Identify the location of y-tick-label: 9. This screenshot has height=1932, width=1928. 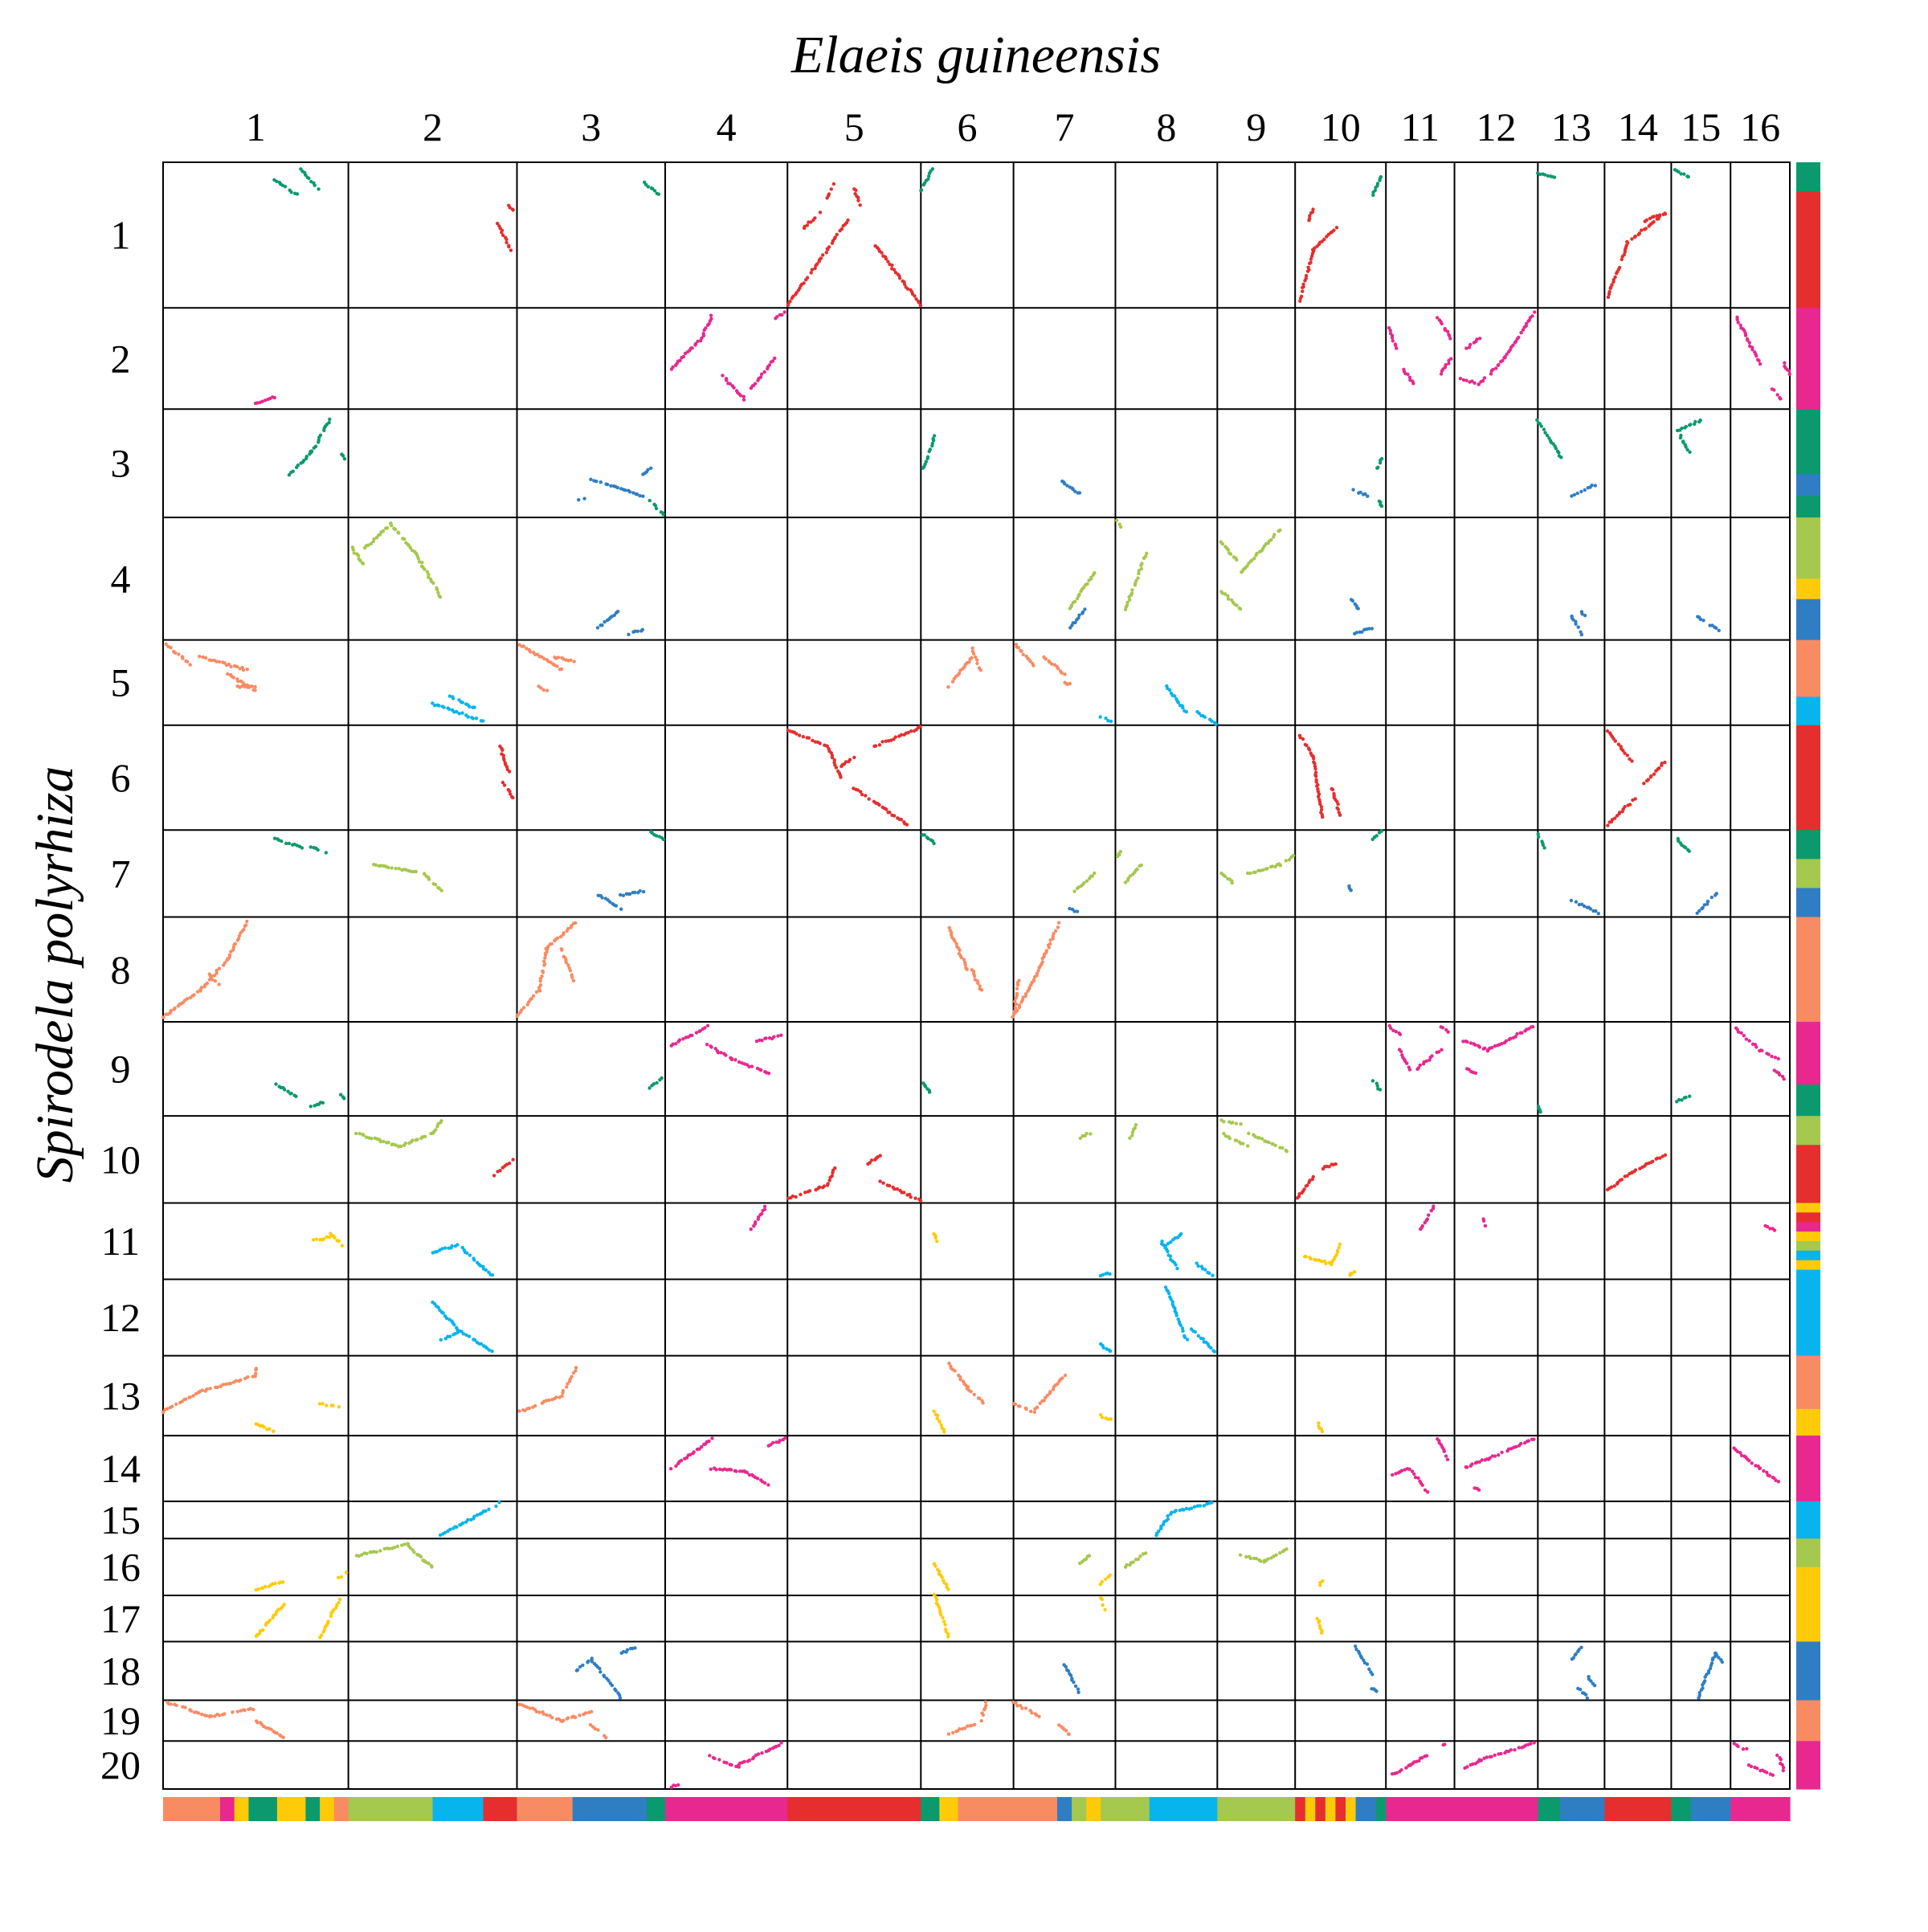
(121, 1069).